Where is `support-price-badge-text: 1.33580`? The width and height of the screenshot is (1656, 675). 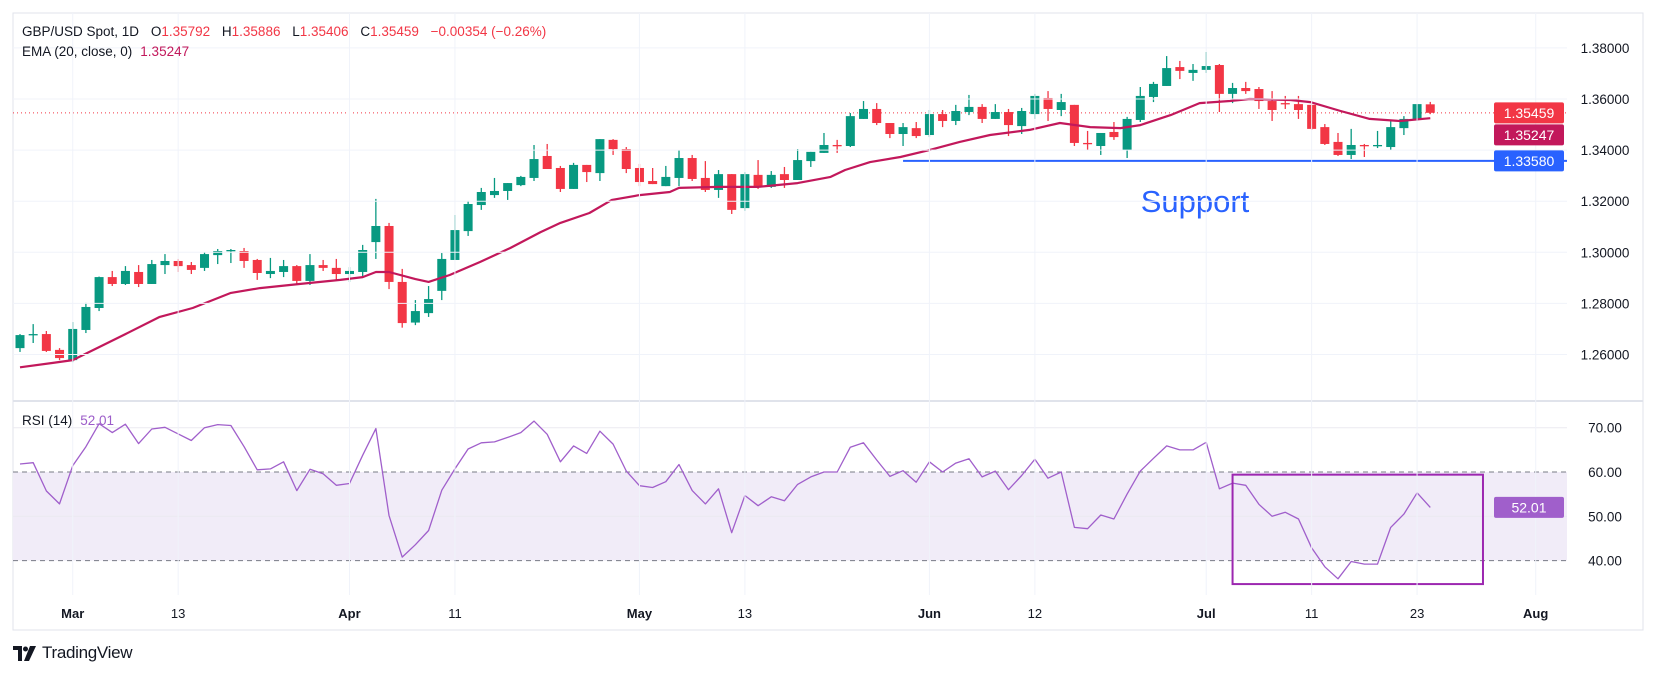
support-price-badge-text: 1.33580 is located at coordinates (1529, 161).